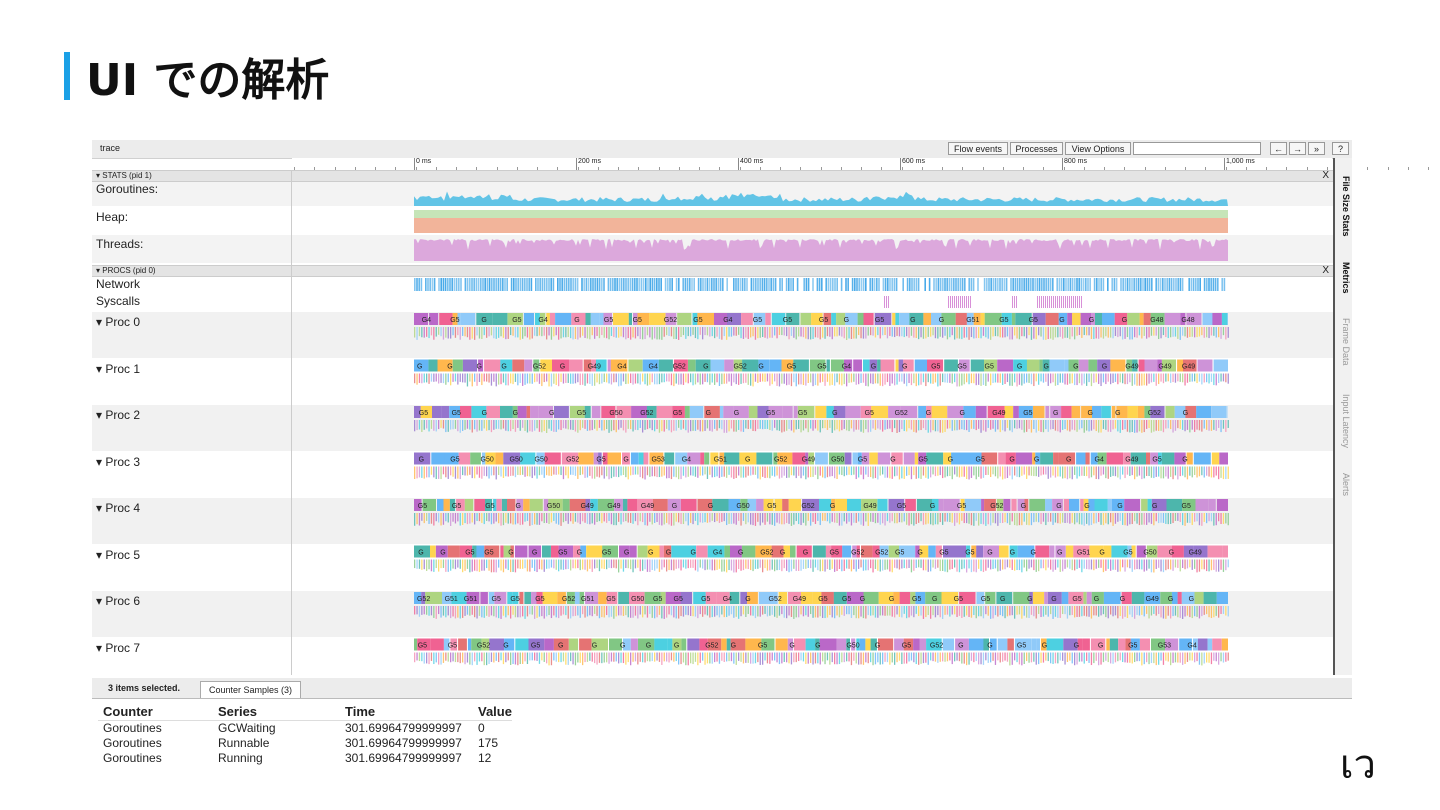 Image resolution: width=1440 pixels, height=810 pixels. I want to click on flow-events-button: Flow events, so click(978, 148).